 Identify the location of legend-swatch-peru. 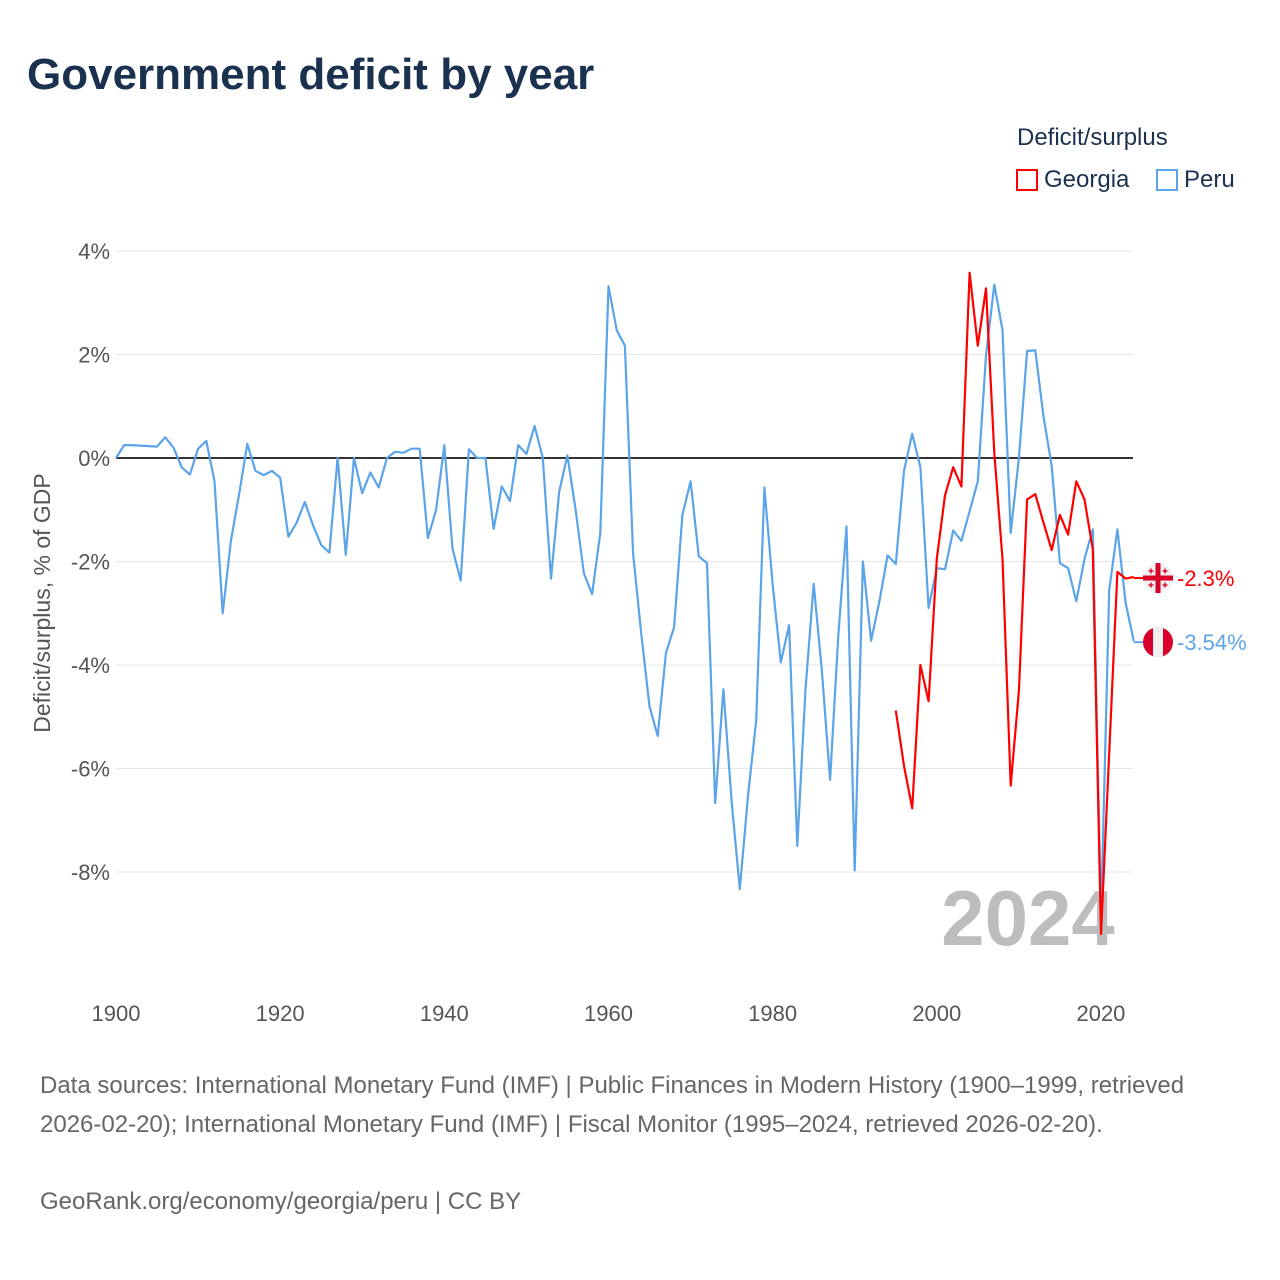
(1167, 180).